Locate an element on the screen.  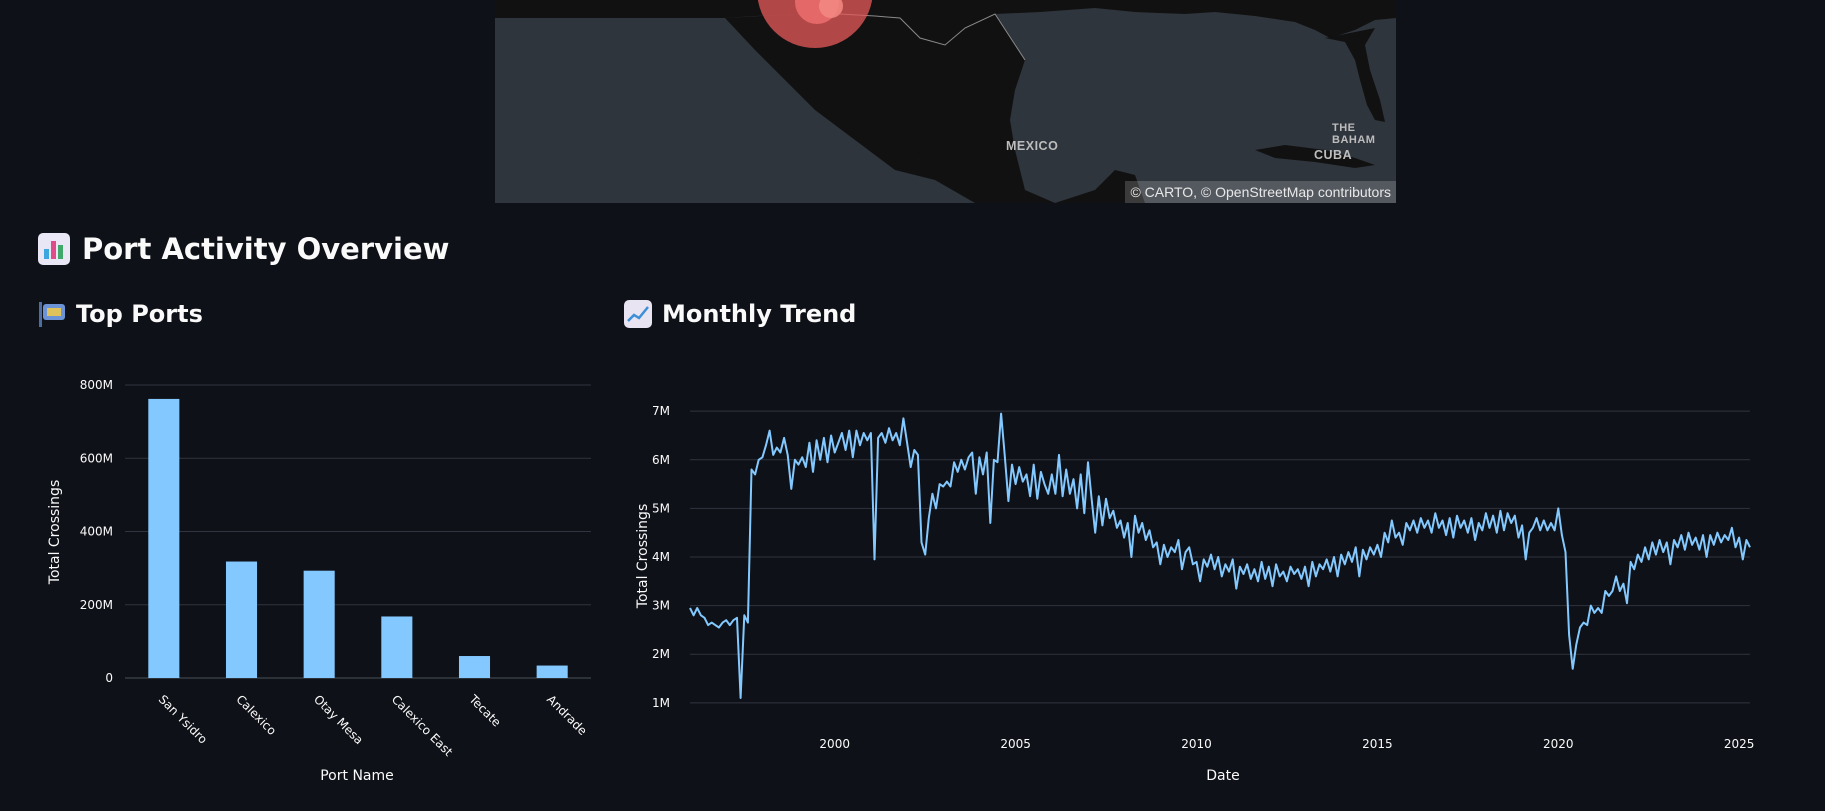
customs-icon is located at coordinates (52, 314).